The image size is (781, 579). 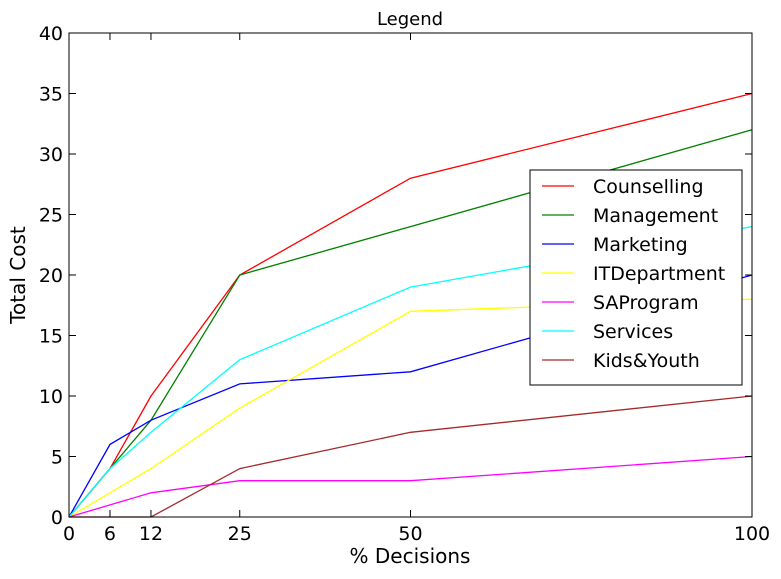 I want to click on legend-label-0: Counselling, so click(x=648, y=187).